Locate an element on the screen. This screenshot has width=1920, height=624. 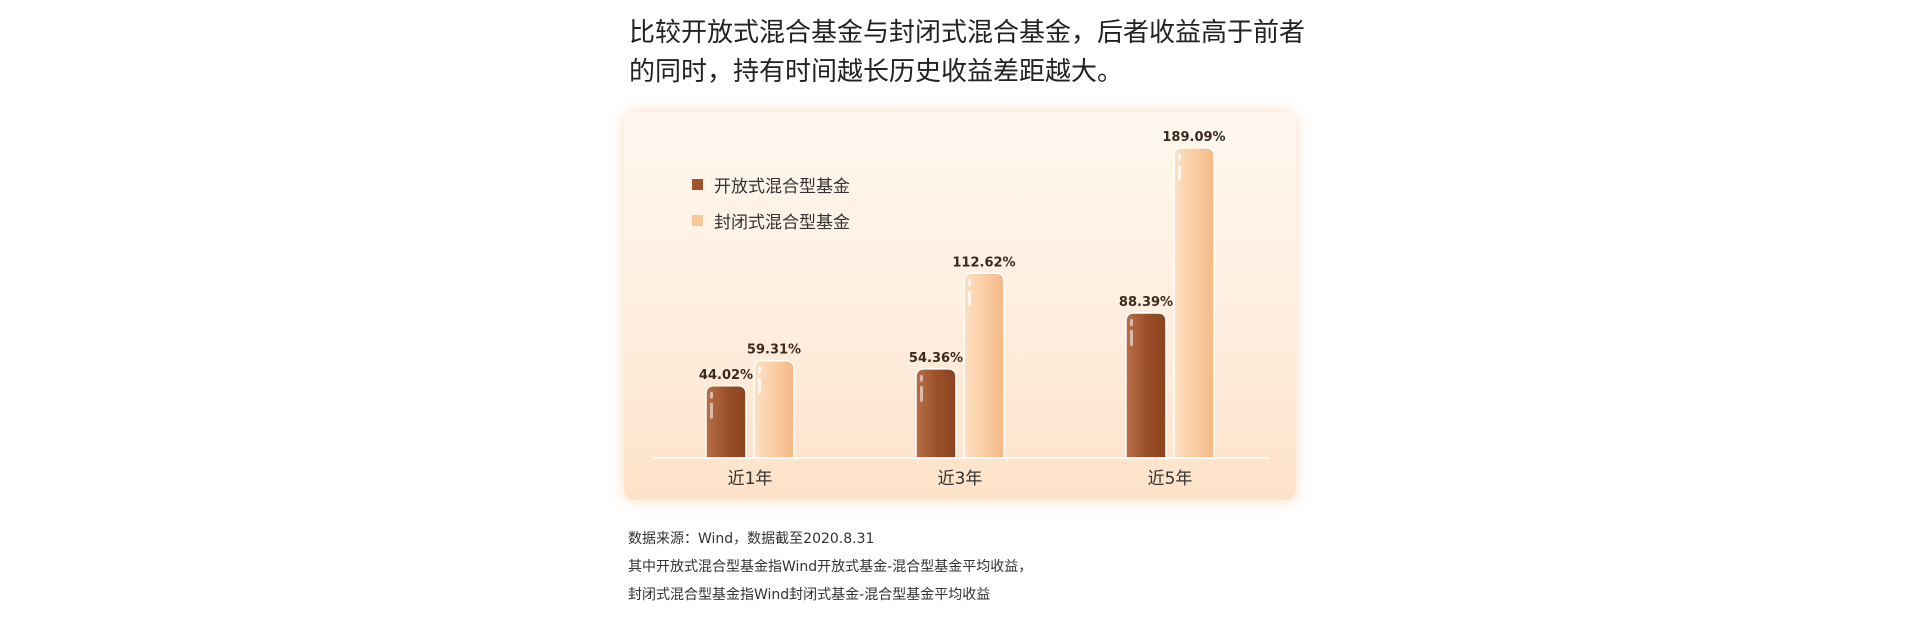
value-label-closed-3: 189.09% is located at coordinates (1193, 137).